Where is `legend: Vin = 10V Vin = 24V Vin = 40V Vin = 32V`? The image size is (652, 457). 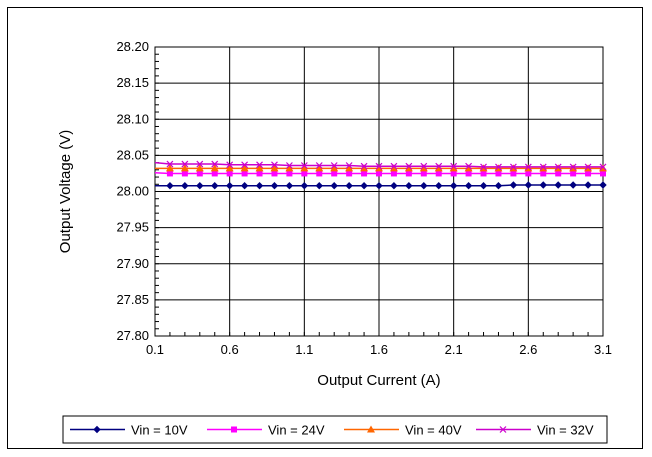 legend: Vin = 10V Vin = 24V Vin = 40V Vin = 32V is located at coordinates (335, 429).